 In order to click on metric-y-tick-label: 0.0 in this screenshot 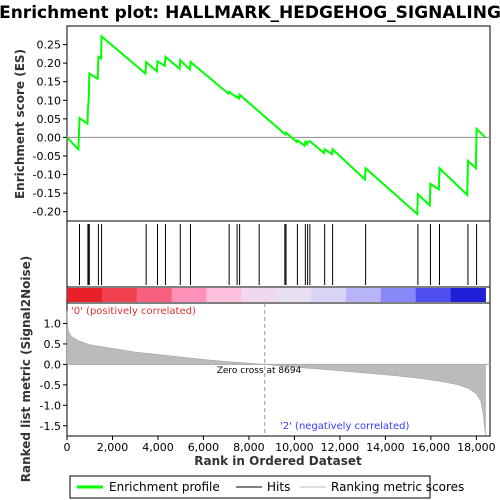, I will do `click(53, 364)`.